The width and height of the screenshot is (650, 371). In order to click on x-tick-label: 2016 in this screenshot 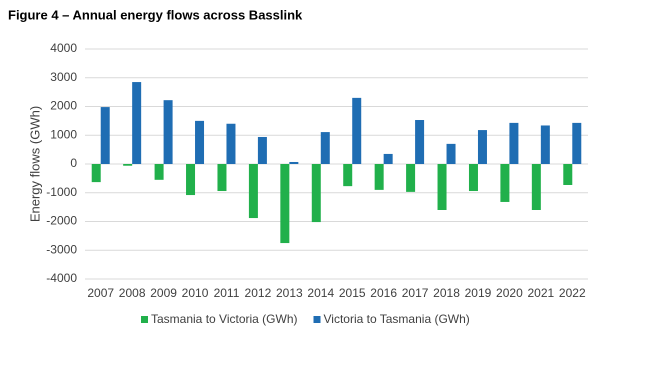, I will do `click(383, 293)`.